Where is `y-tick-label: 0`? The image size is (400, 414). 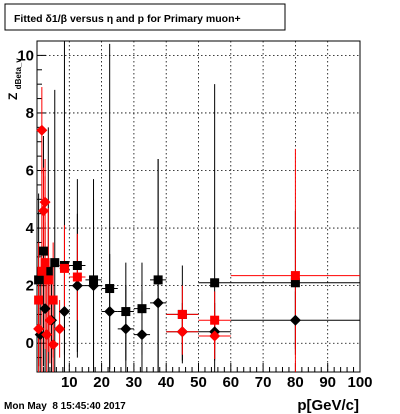
y-tick-label: 0 is located at coordinates (30, 343).